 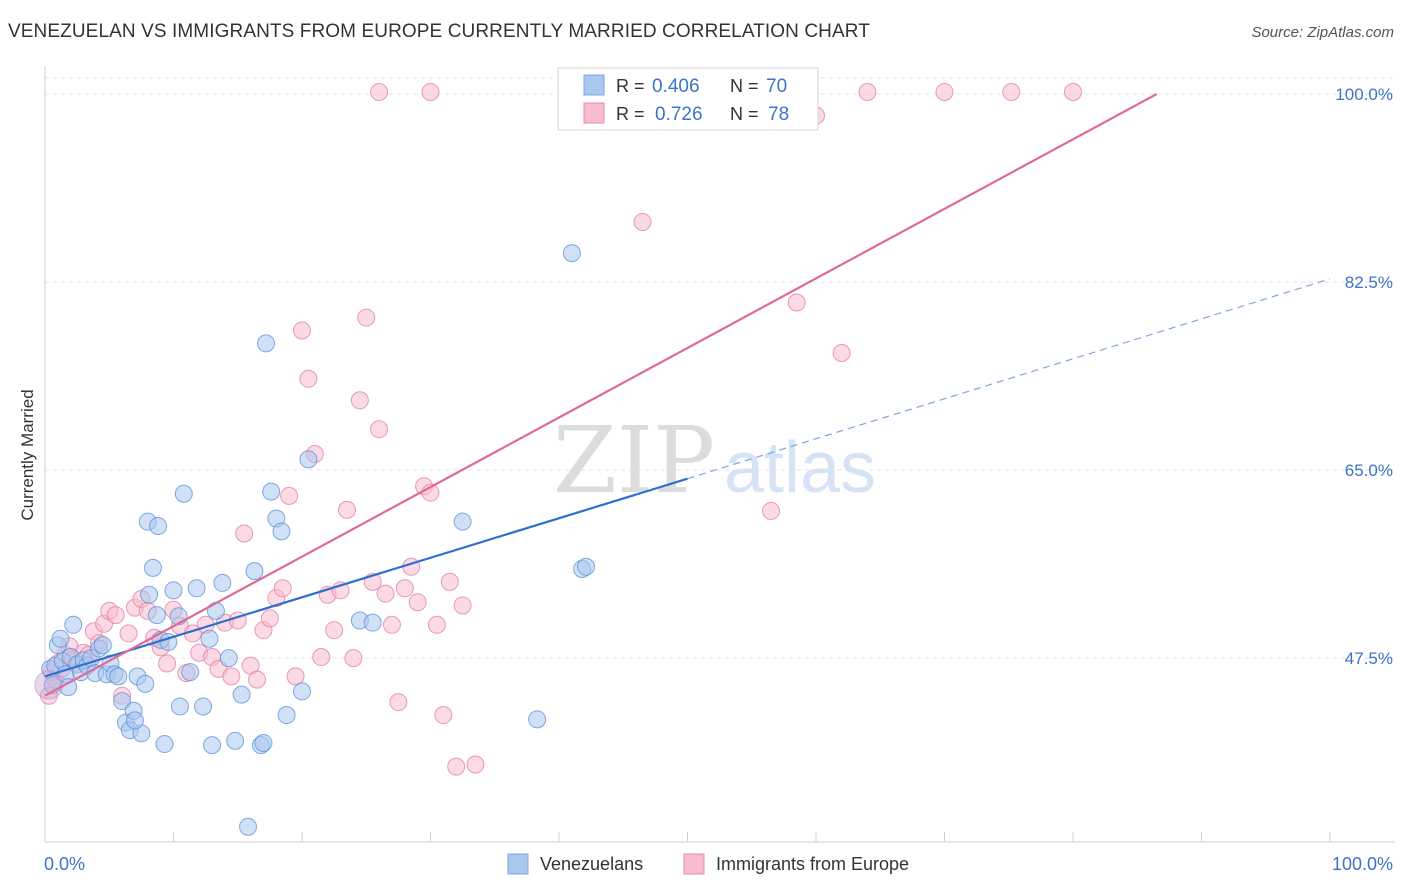 What do you see at coordinates (708, 864) in the screenshot?
I see `series-legend: Venezuelans Immigrants from Europe` at bounding box center [708, 864].